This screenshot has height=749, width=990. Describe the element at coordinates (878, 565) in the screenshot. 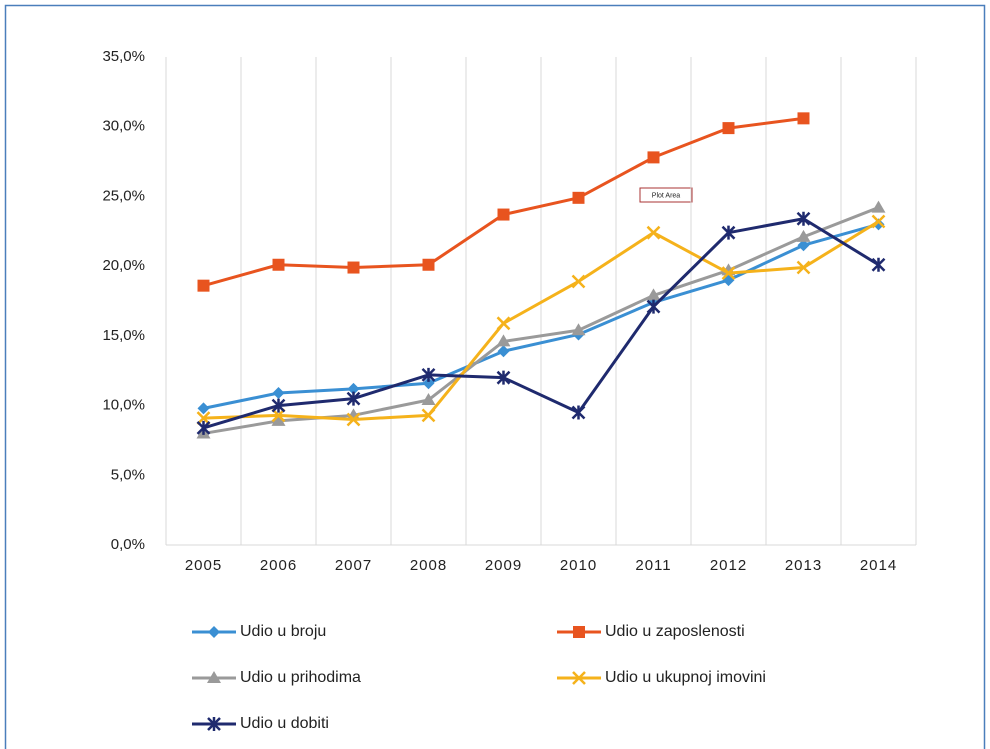

I see `x-tick-label: 2014` at that location.